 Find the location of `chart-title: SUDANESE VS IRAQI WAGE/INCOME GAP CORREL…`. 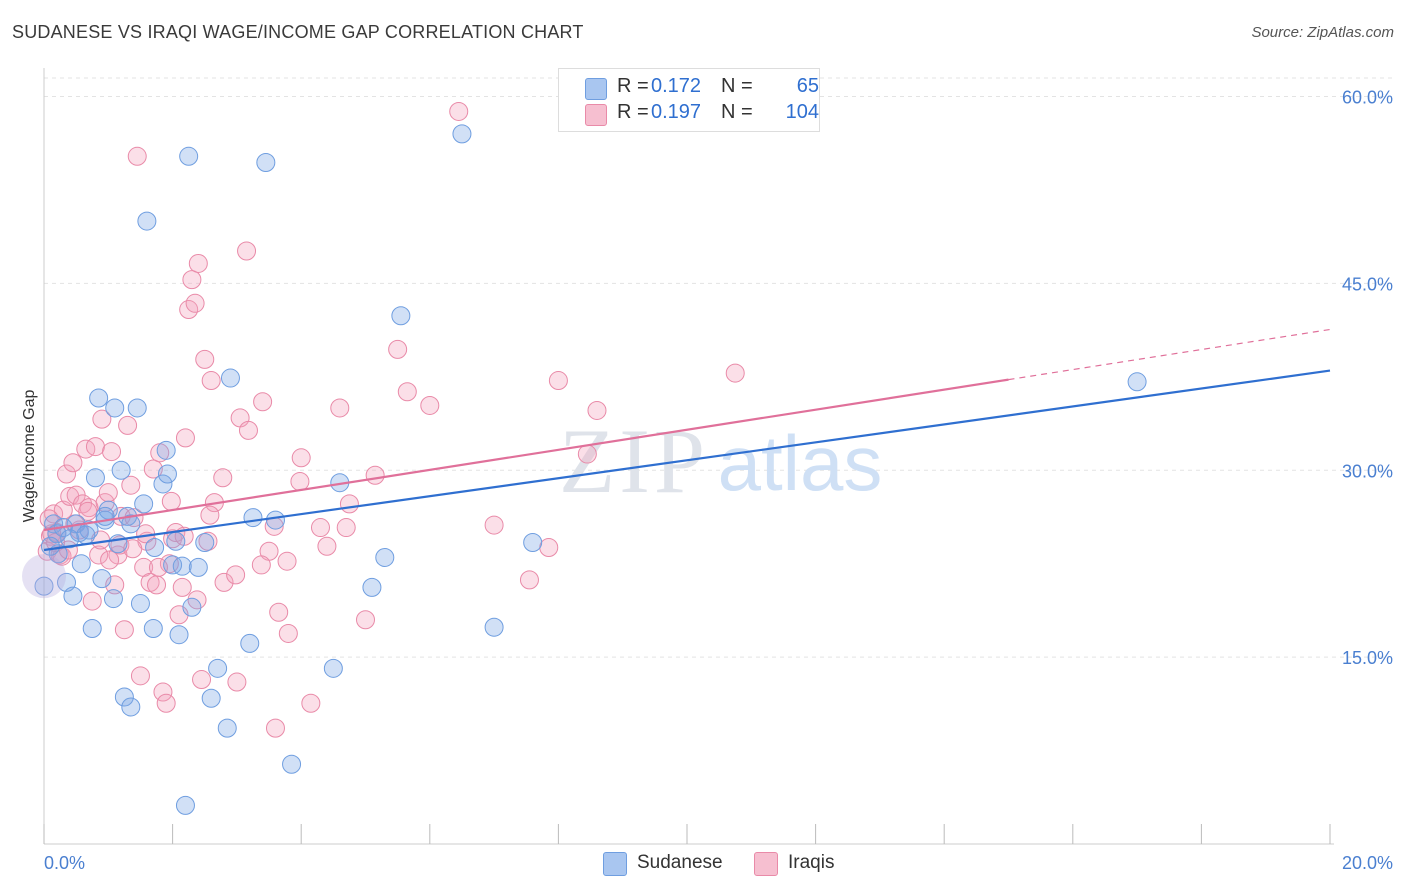

chart-title: SUDANESE VS IRAQI WAGE/INCOME GAP CORREL… is located at coordinates (298, 32).